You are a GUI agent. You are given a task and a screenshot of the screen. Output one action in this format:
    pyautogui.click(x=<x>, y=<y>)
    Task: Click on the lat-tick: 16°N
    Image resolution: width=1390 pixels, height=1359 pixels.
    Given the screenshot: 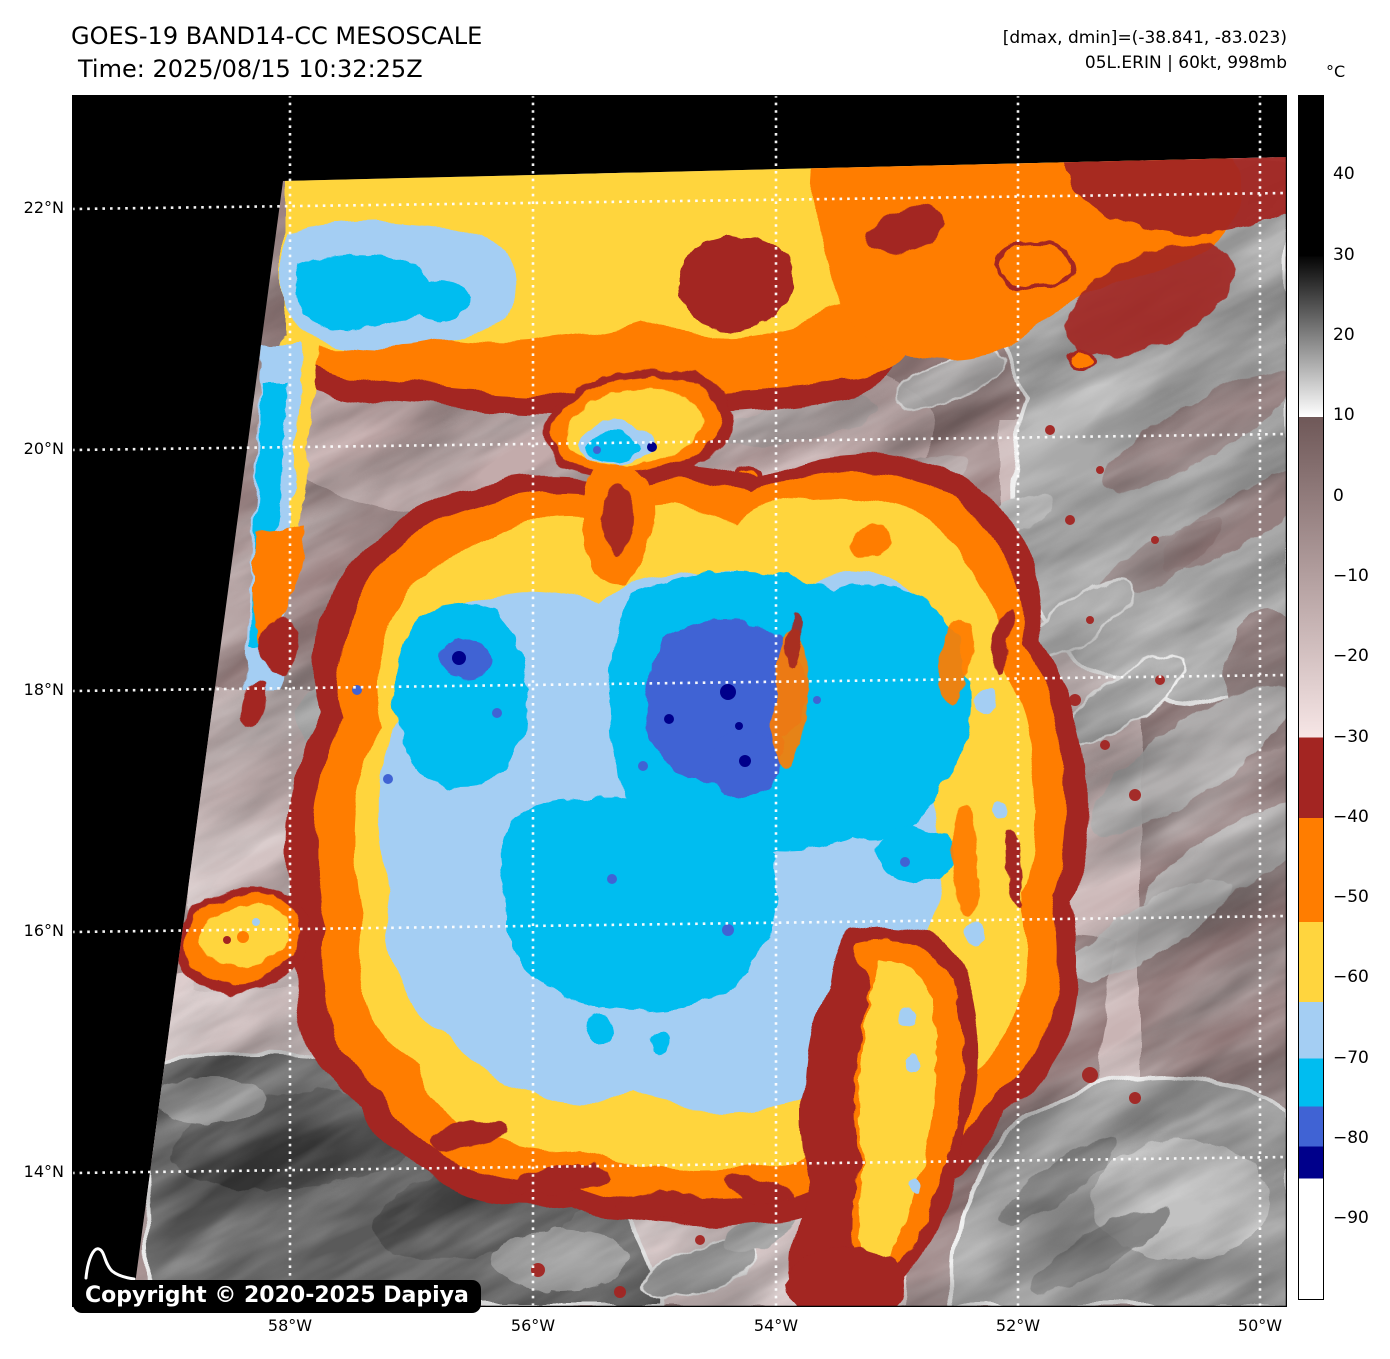 What is the action you would take?
    pyautogui.click(x=43, y=930)
    